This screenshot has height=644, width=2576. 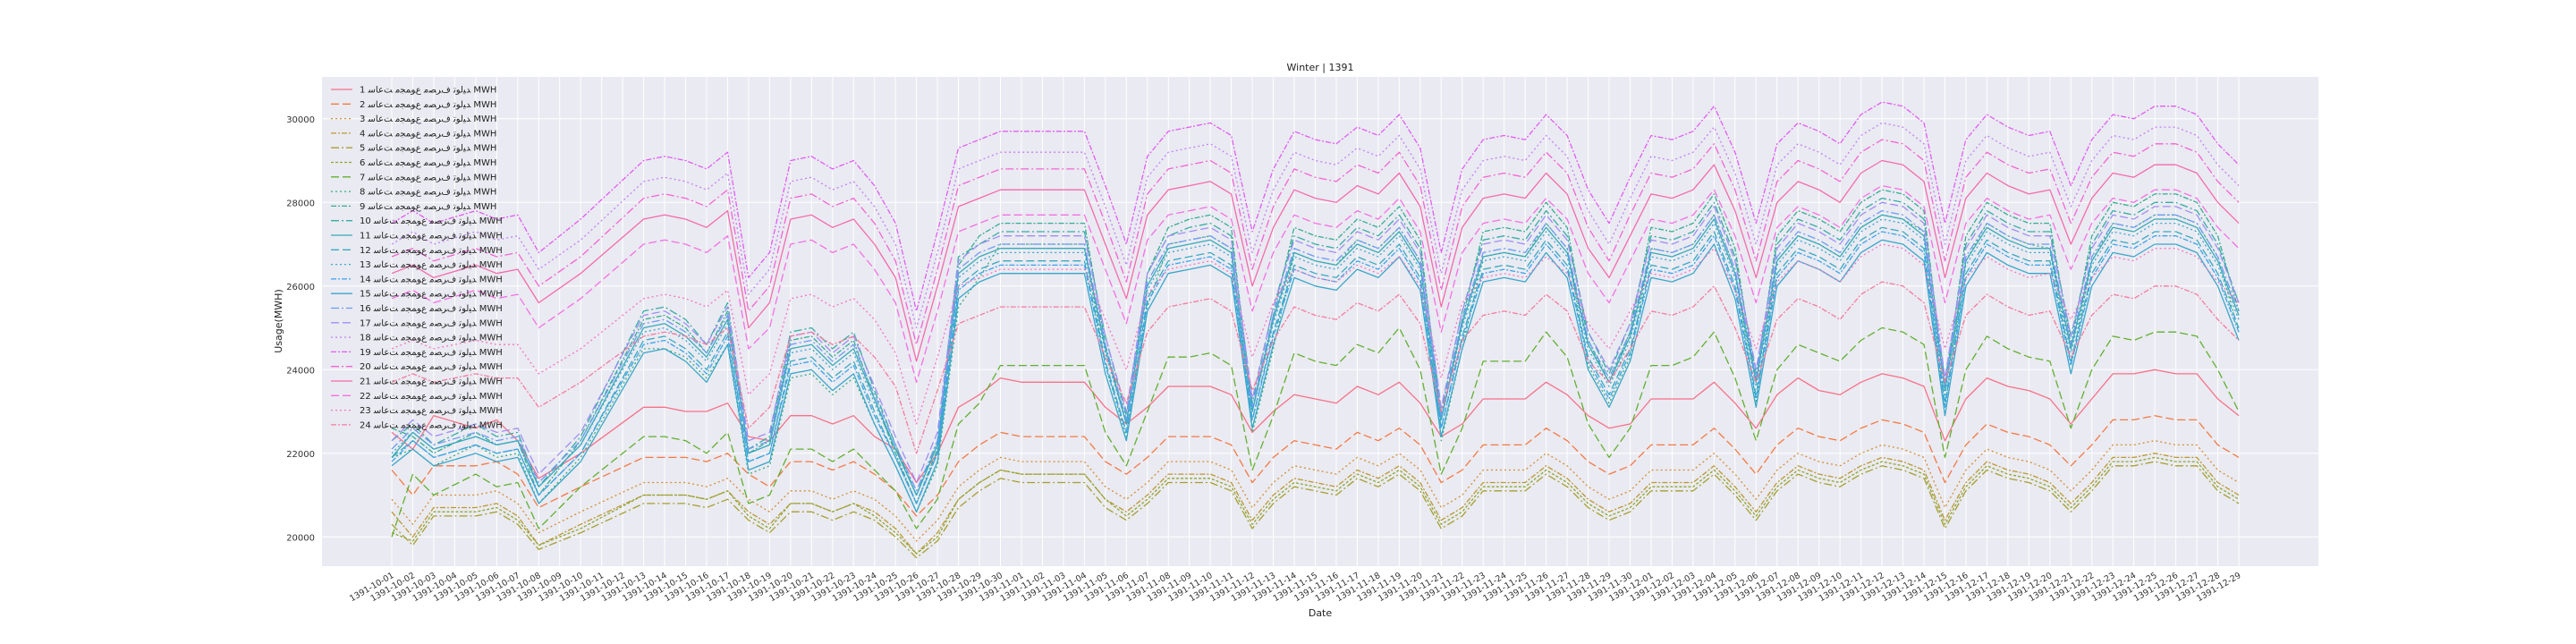 I want to click on legend-label: ﺪﯿﻟﻮﺗ ﻑﺮﺼﻣ ﻉﻮﻤﺠﻣ ﺖﻋﺎﺳ 21 MWH, so click(x=431, y=382).